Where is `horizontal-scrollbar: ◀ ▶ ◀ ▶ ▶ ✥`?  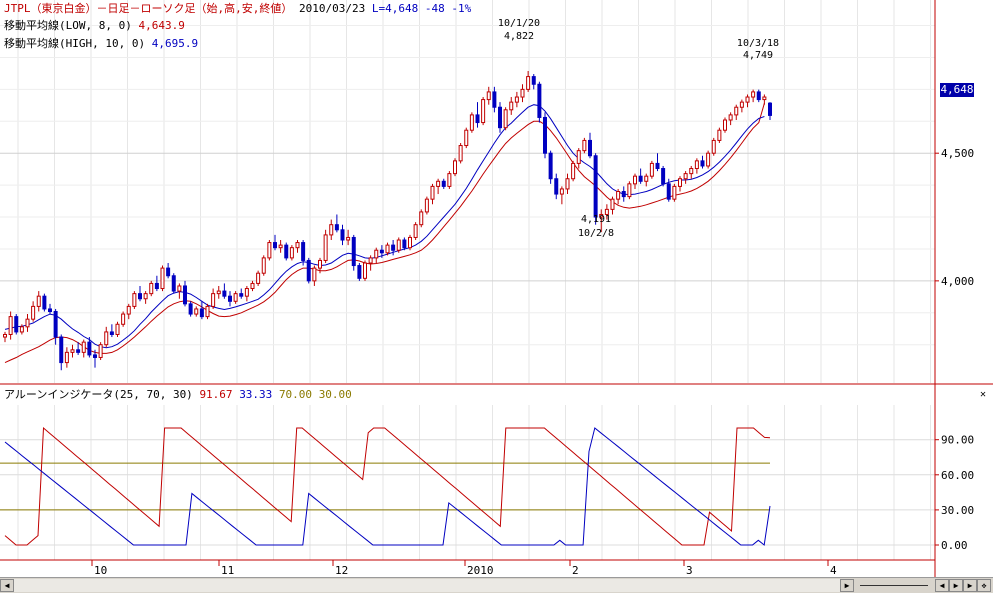 horizontal-scrollbar: ◀ ▶ ◀ ▶ ▶ ✥ is located at coordinates (496, 585).